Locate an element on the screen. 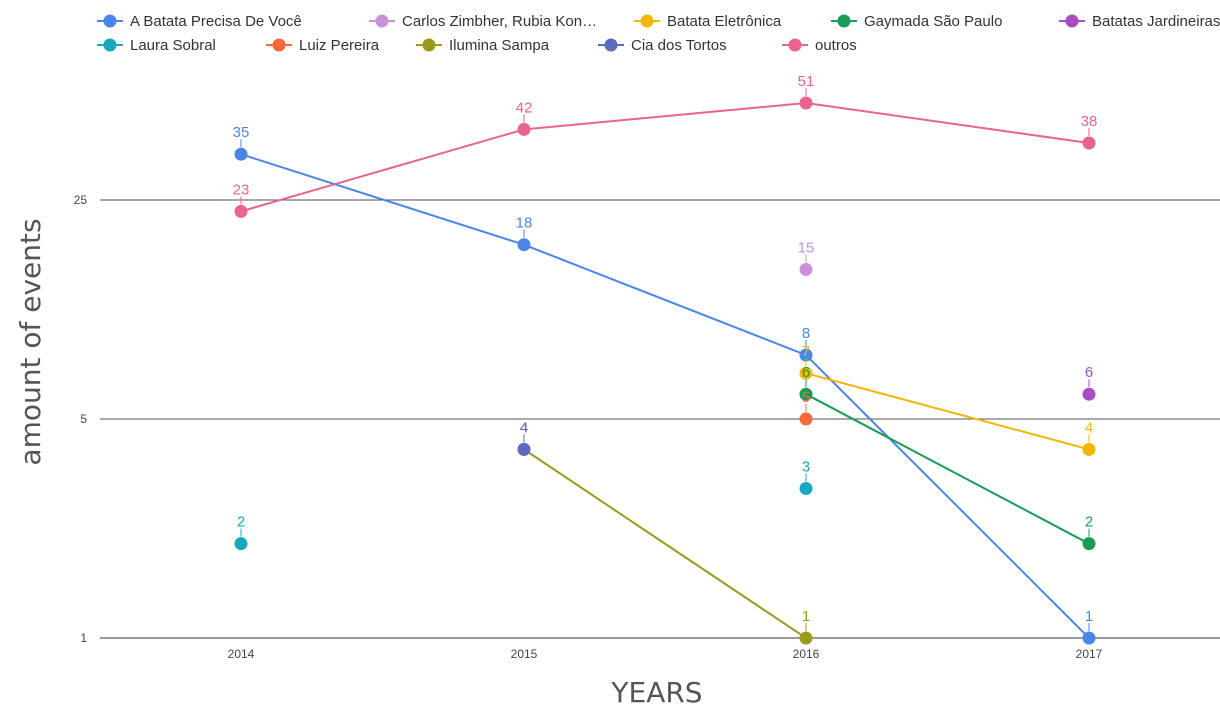  legend-item: Gaymada São Paulo is located at coordinates (916, 21).